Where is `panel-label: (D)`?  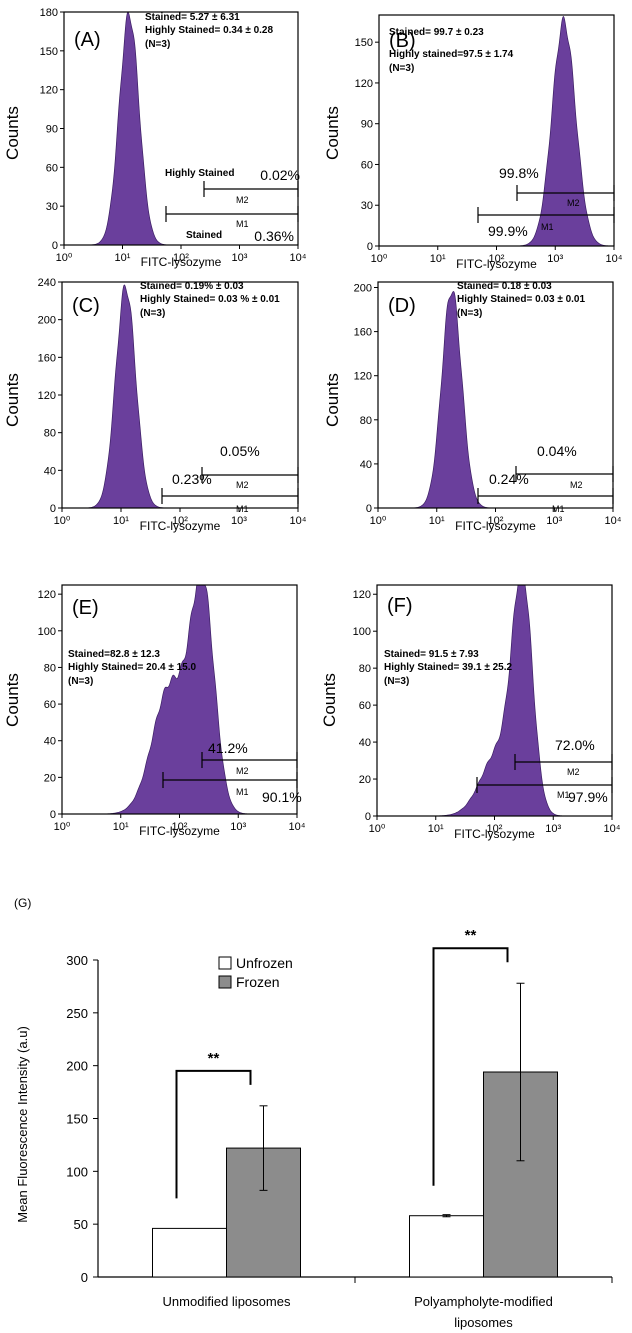
panel-label: (D) is located at coordinates (402, 306).